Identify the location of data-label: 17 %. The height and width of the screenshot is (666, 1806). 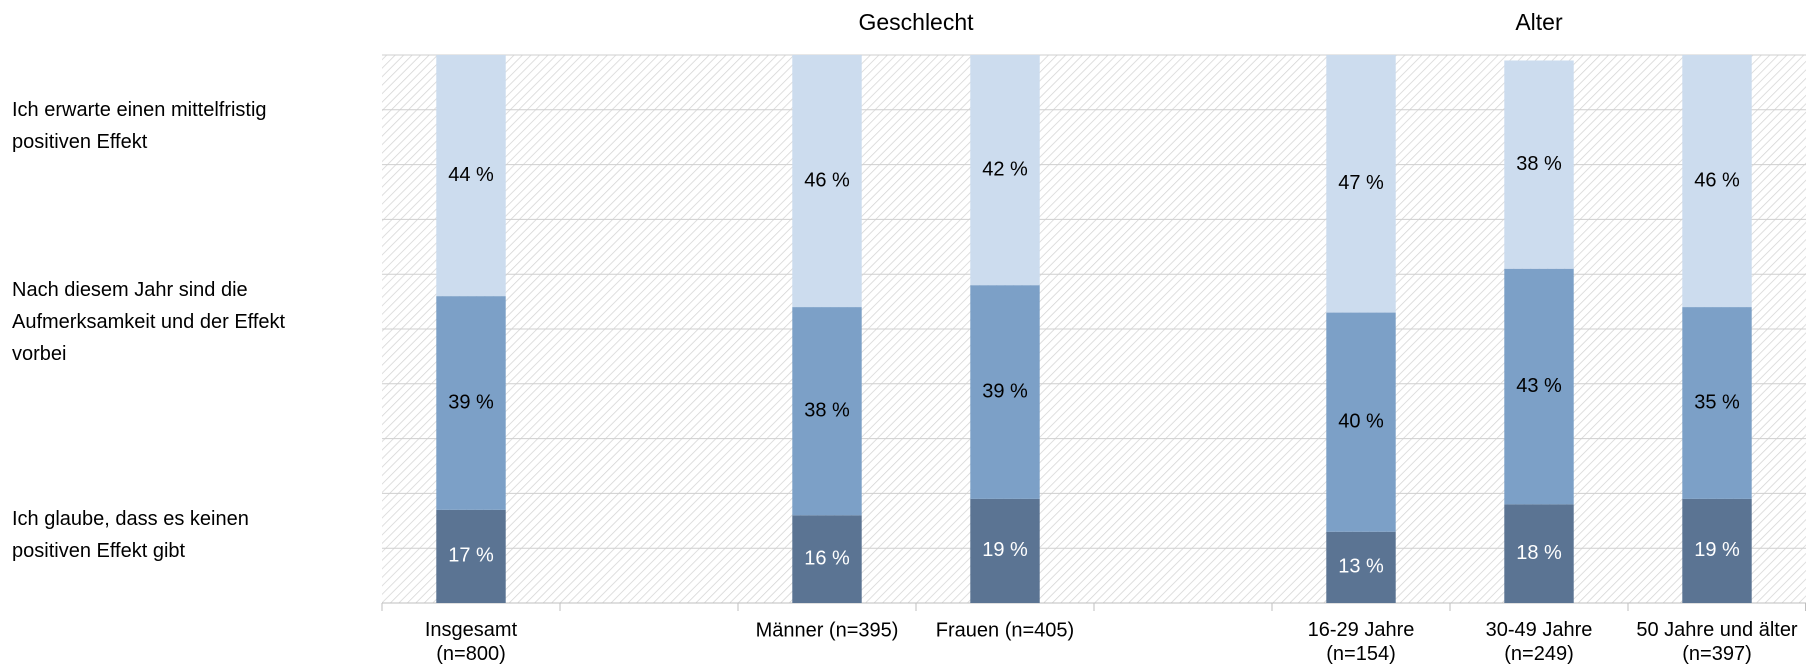
(471, 556).